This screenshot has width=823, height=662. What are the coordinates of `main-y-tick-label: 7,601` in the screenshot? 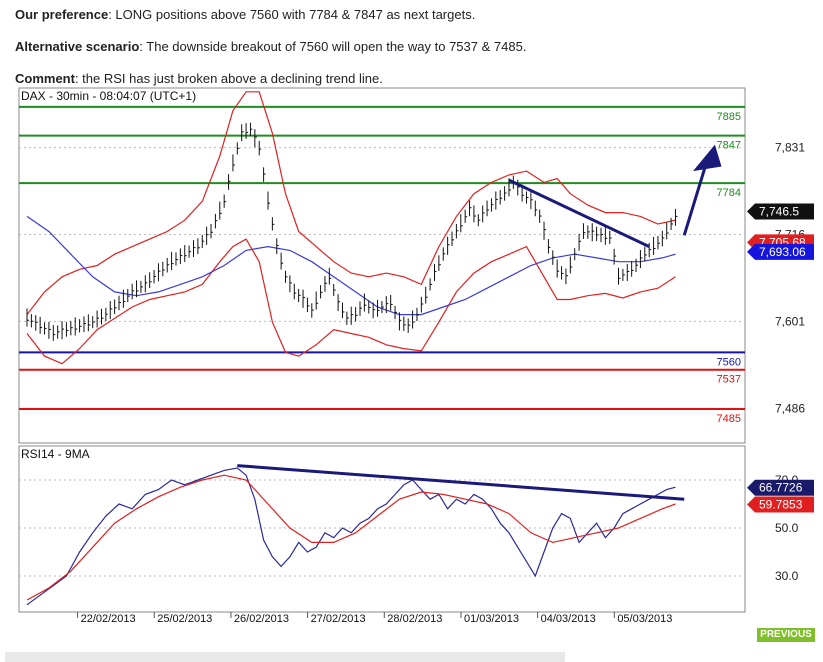 It's located at (790, 321).